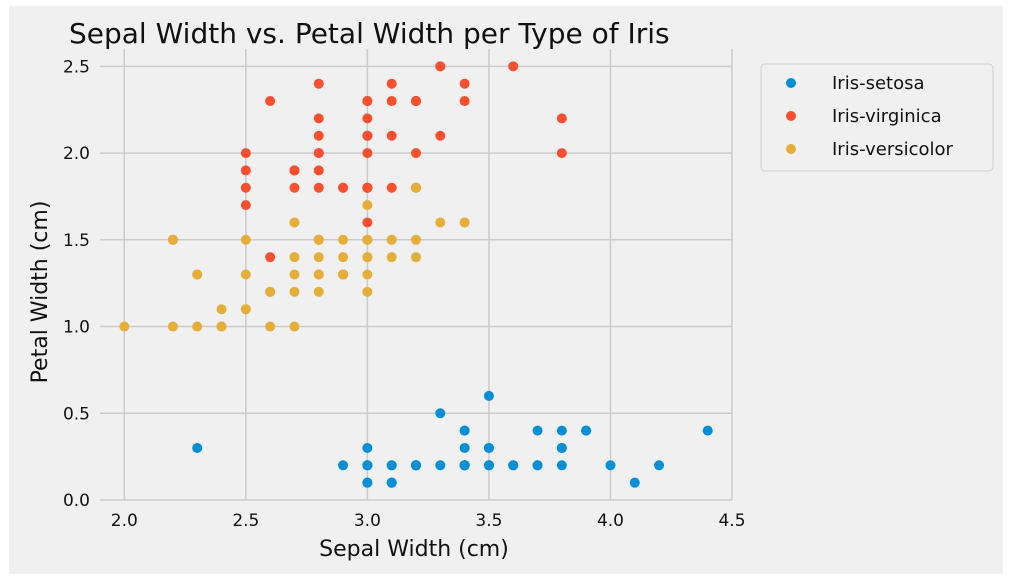  What do you see at coordinates (610, 521) in the screenshot?
I see `x-tick-label: 4.0` at bounding box center [610, 521].